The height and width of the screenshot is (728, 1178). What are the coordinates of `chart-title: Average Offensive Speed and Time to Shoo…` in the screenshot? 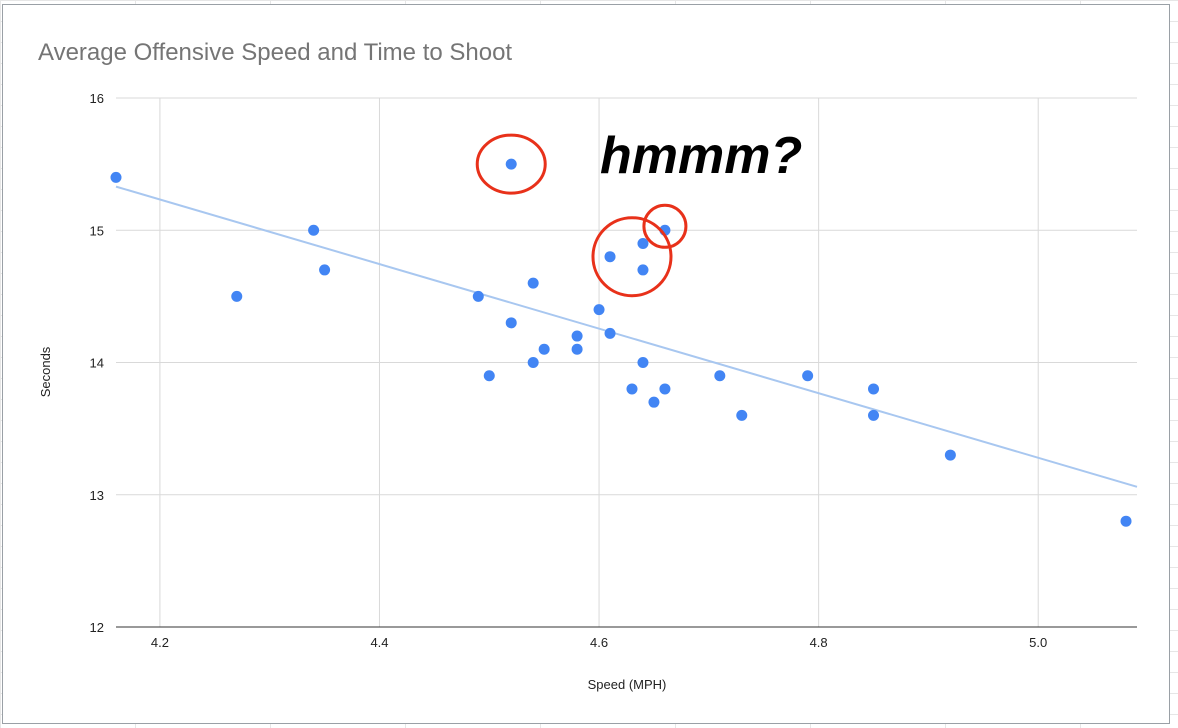 It's located at (275, 52).